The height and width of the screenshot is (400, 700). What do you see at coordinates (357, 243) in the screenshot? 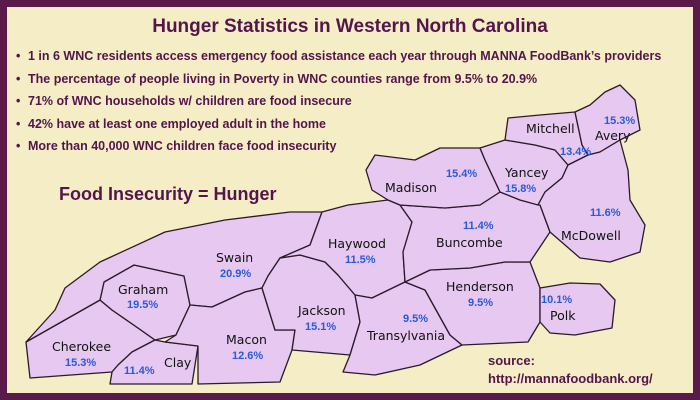
I see `county-name: Haywood` at bounding box center [357, 243].